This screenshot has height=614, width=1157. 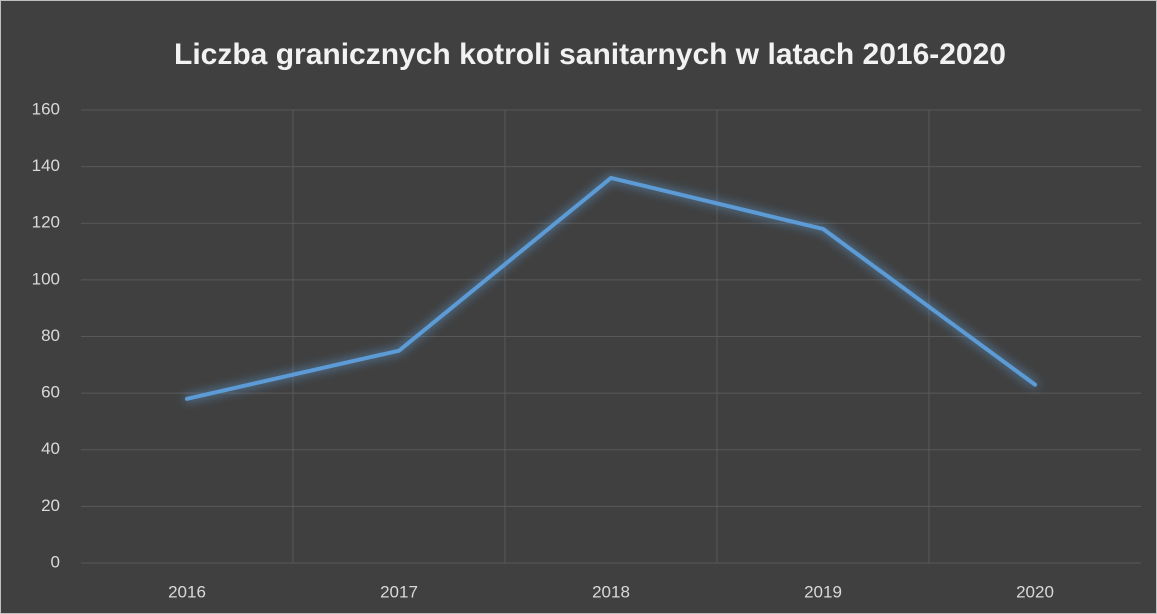 I want to click on y-tick-label: 140, so click(x=46, y=165).